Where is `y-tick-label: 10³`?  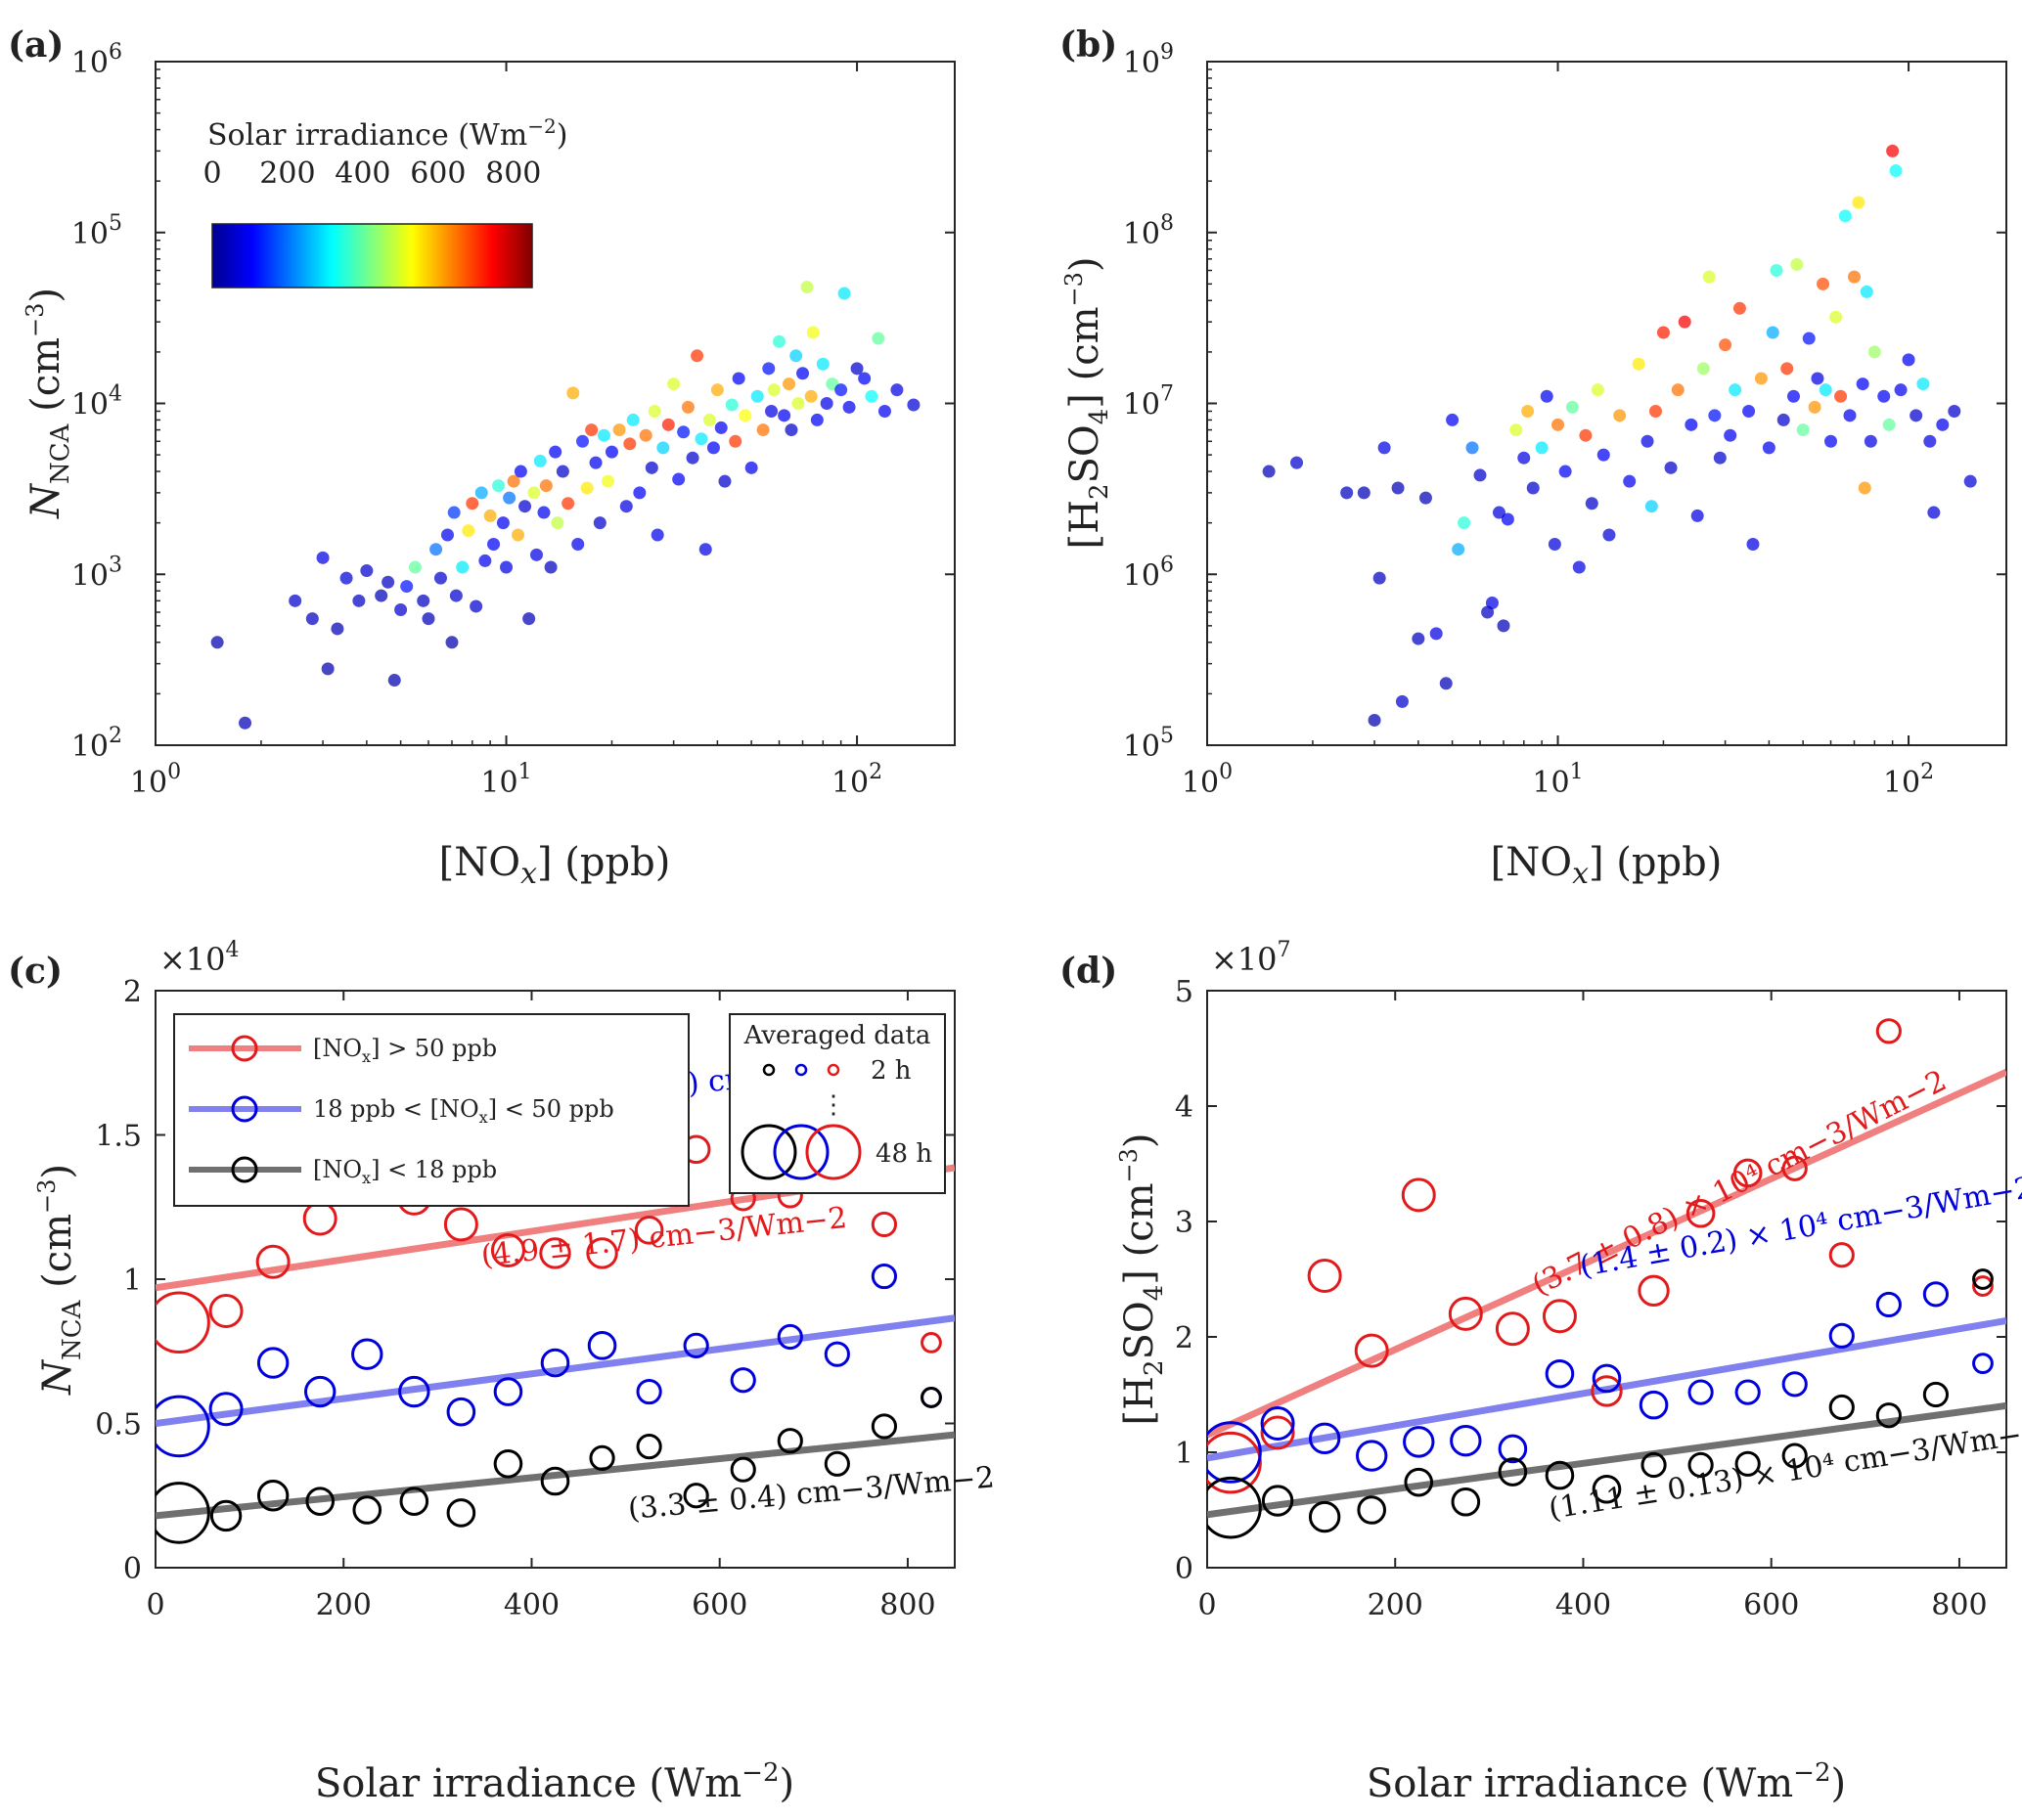 y-tick-label: 10³ is located at coordinates (96, 573).